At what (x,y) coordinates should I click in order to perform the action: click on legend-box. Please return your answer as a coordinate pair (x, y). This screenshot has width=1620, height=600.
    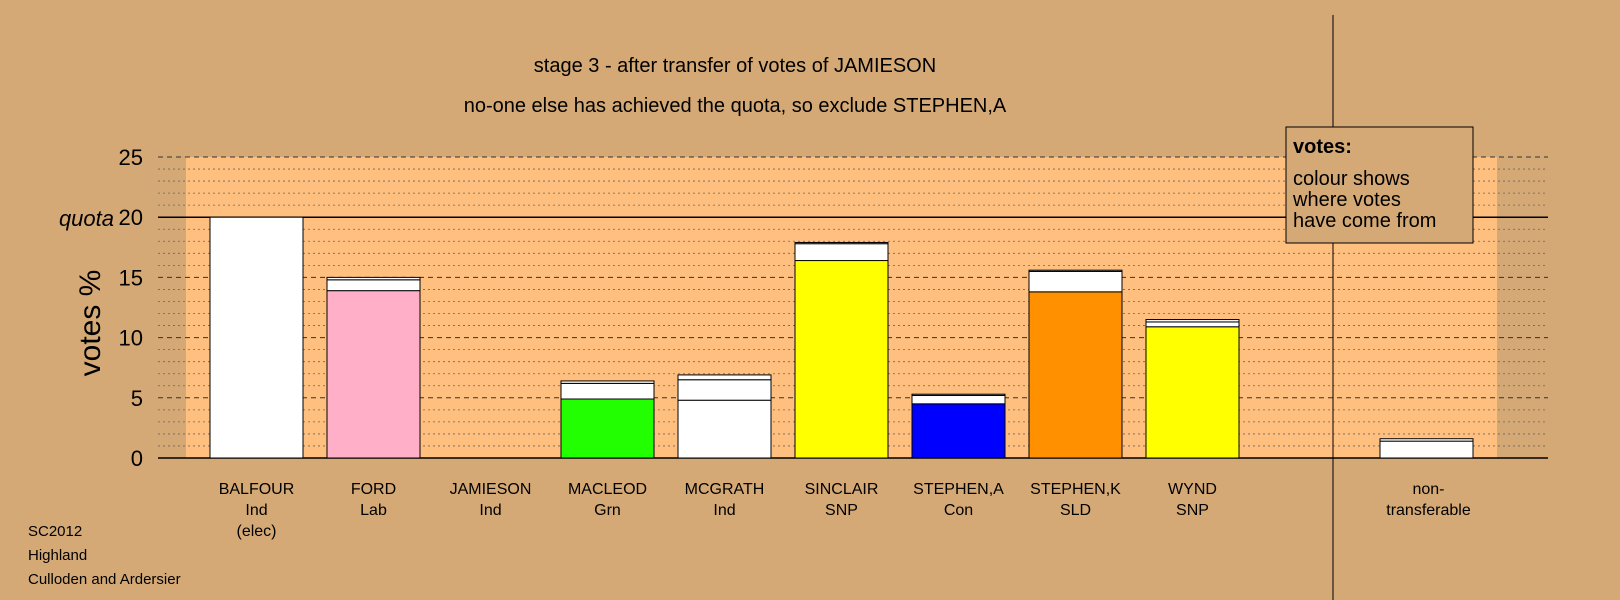
    Looking at the image, I should click on (1379, 185).